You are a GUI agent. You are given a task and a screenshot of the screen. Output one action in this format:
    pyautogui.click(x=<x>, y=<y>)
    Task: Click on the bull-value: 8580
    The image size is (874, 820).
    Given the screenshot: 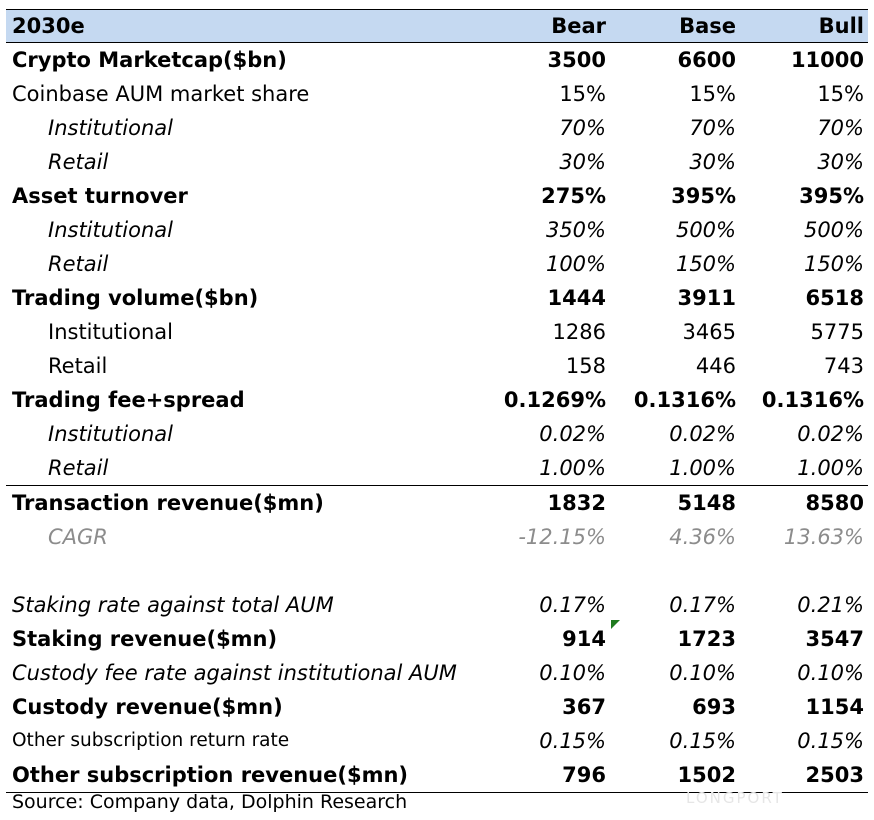 What is the action you would take?
    pyautogui.click(x=834, y=503)
    